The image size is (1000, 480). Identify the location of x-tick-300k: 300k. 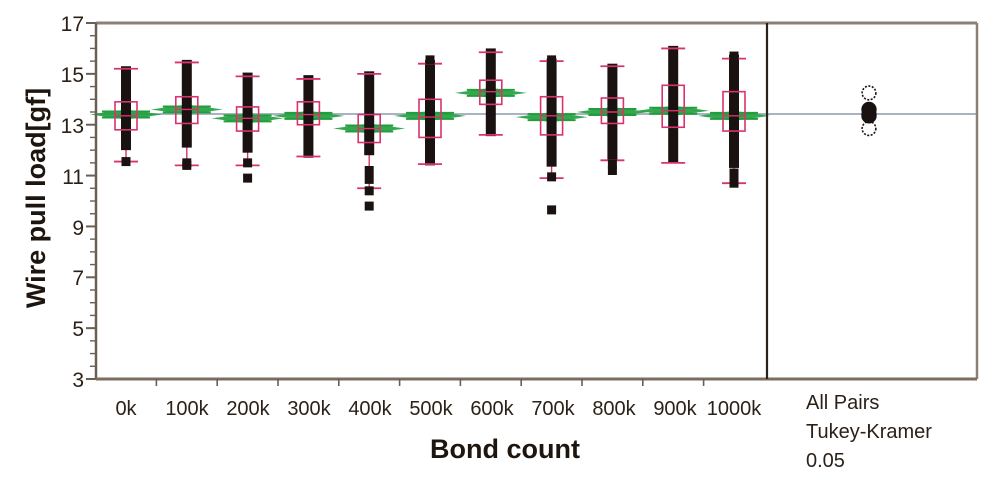
(309, 409).